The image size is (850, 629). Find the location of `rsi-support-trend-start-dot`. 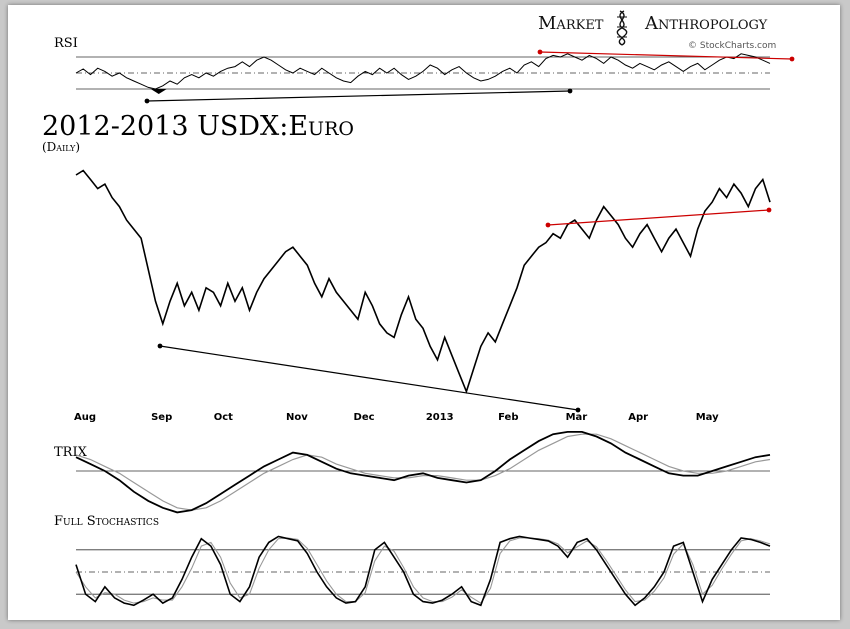

rsi-support-trend-start-dot is located at coordinates (147, 101).